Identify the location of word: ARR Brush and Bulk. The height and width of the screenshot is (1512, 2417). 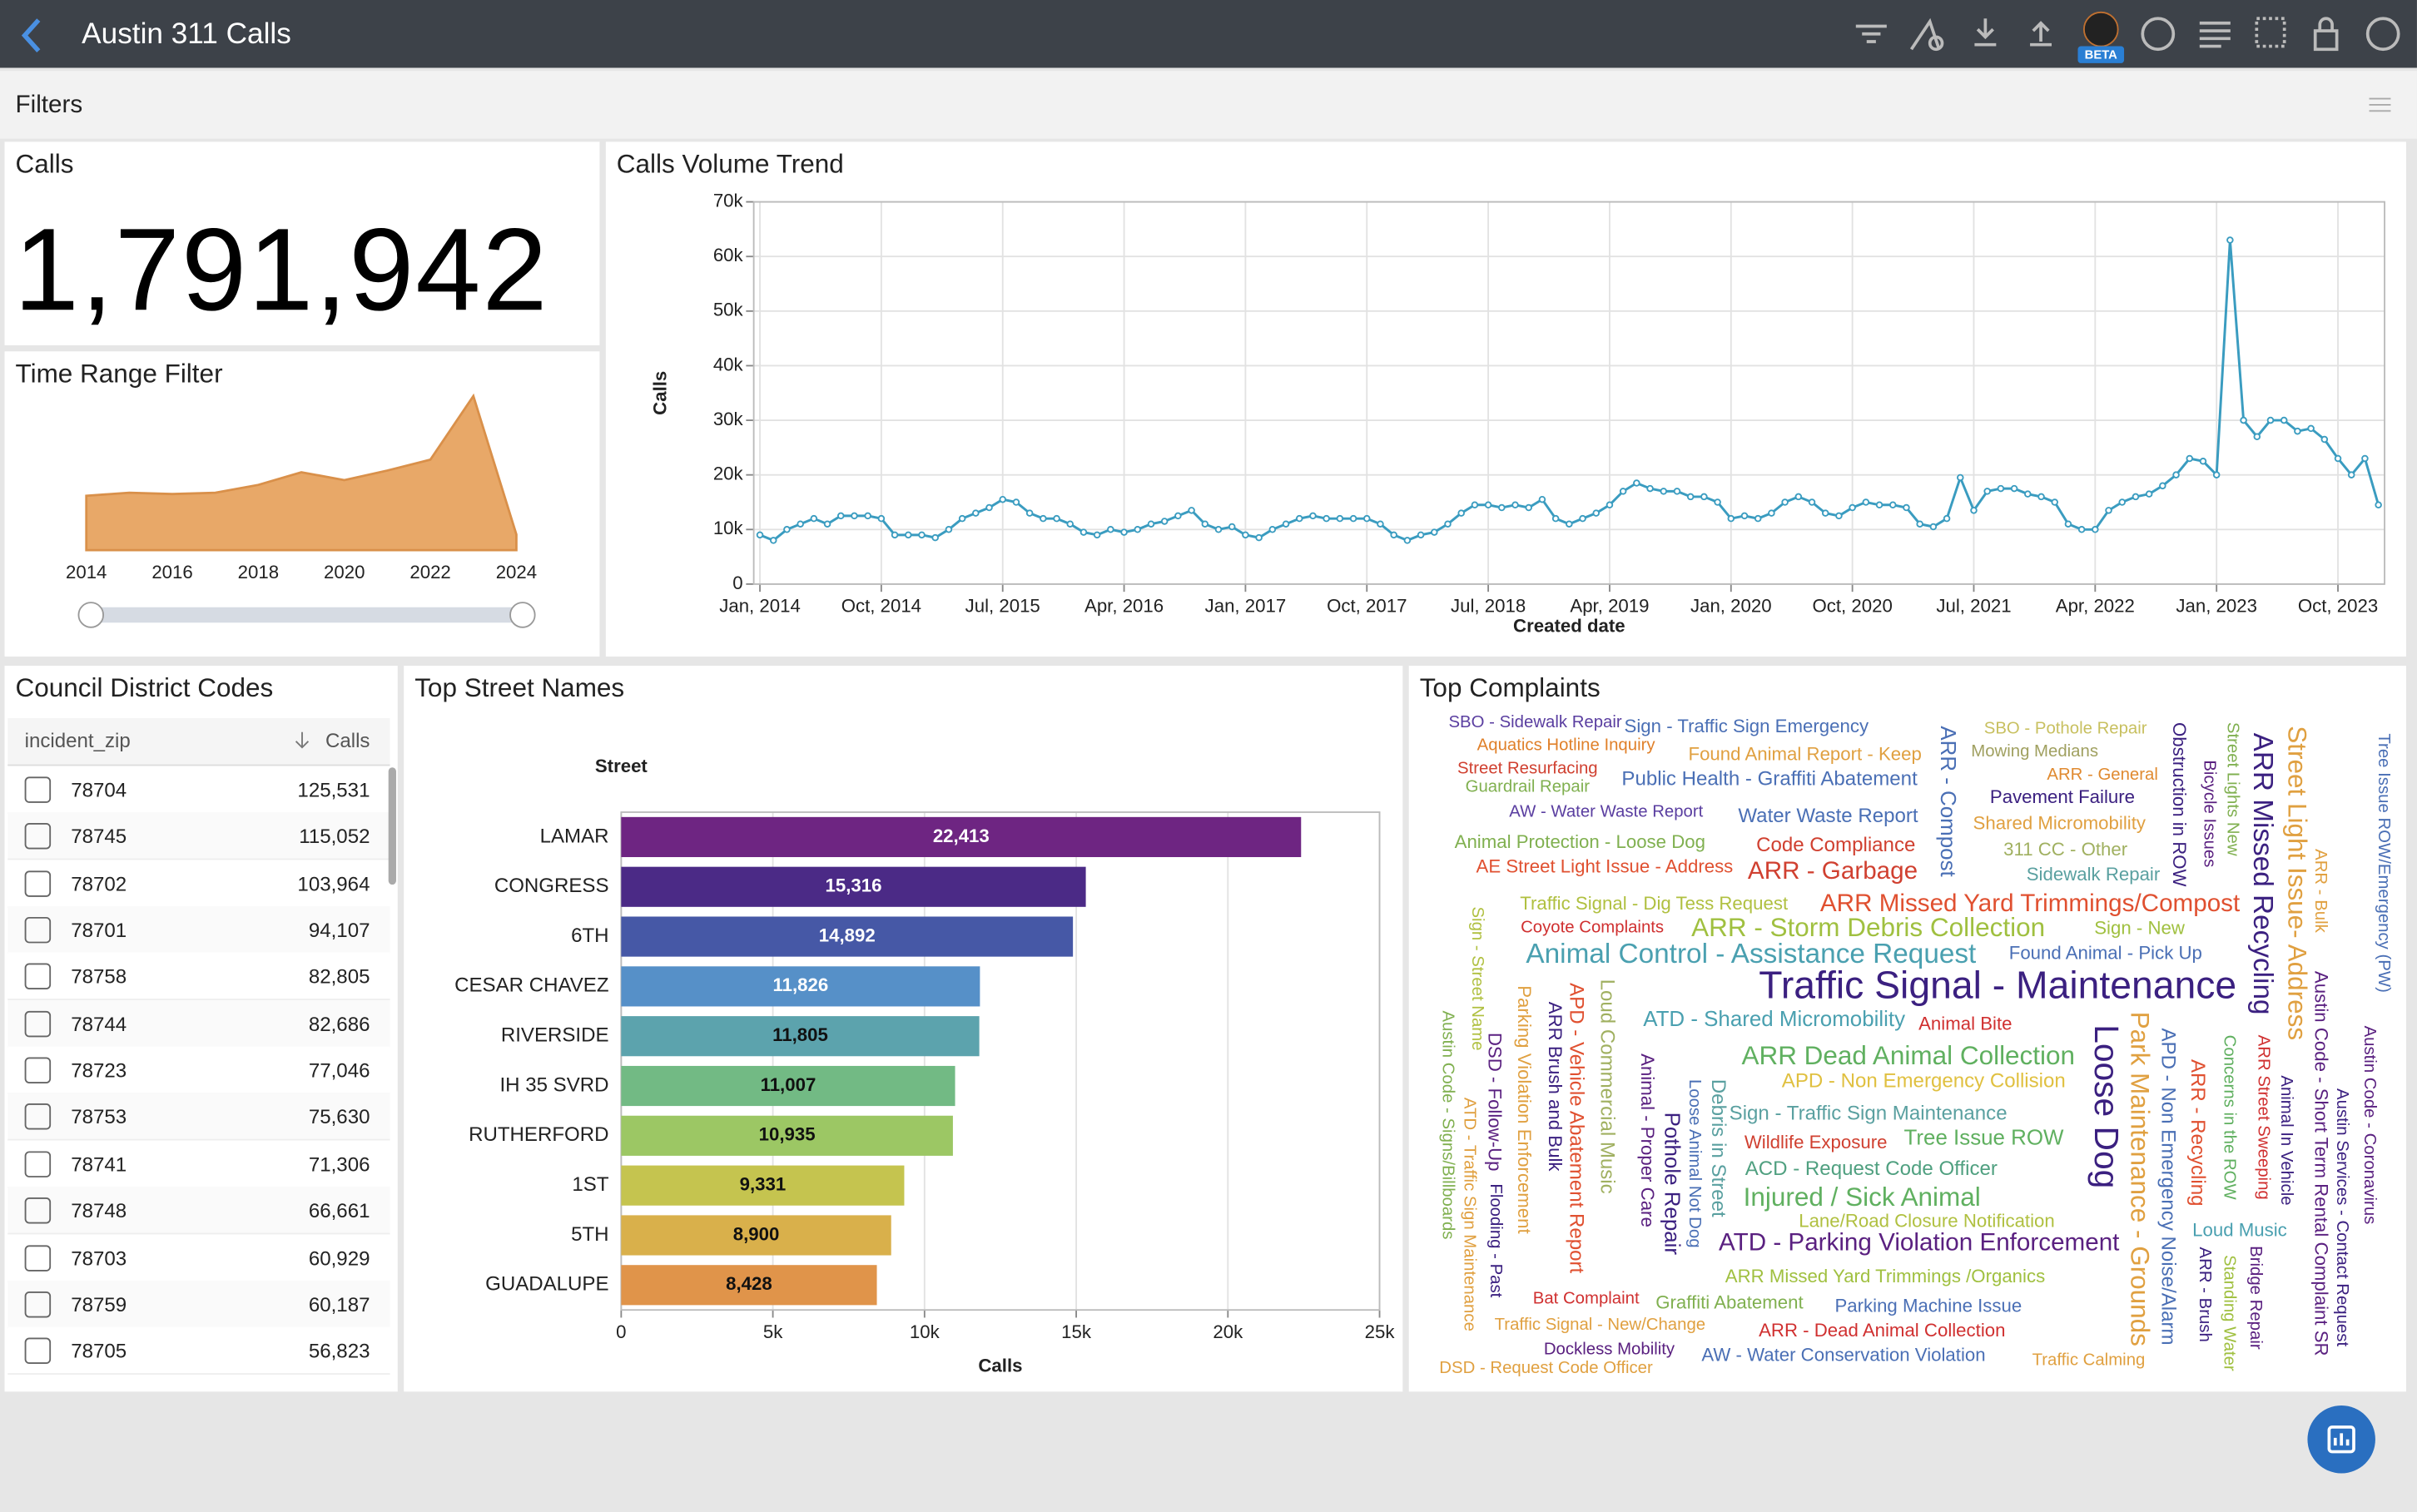
(1555, 1087).